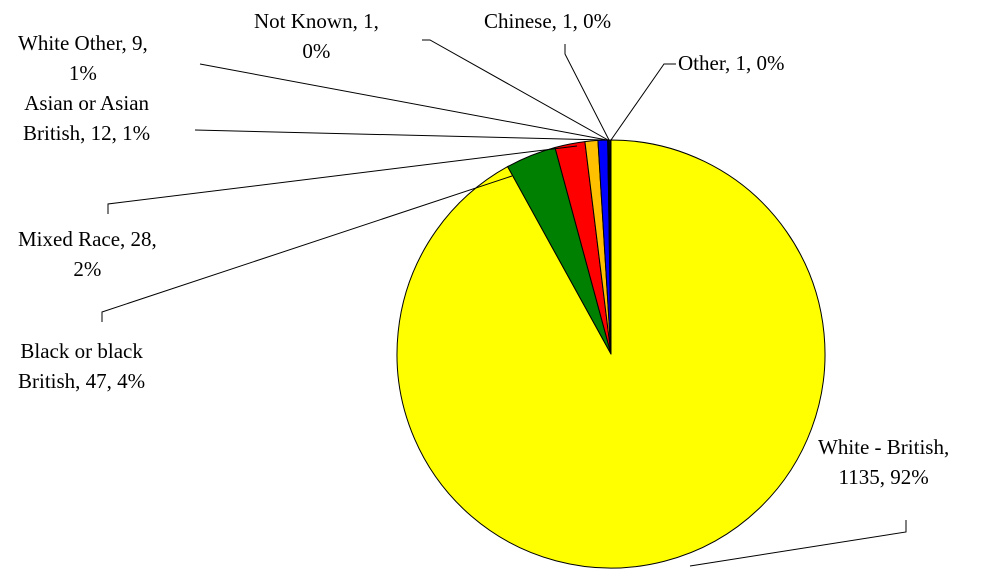 The image size is (1007, 575). I want to click on data-label-line: White - British,, so click(883, 447).